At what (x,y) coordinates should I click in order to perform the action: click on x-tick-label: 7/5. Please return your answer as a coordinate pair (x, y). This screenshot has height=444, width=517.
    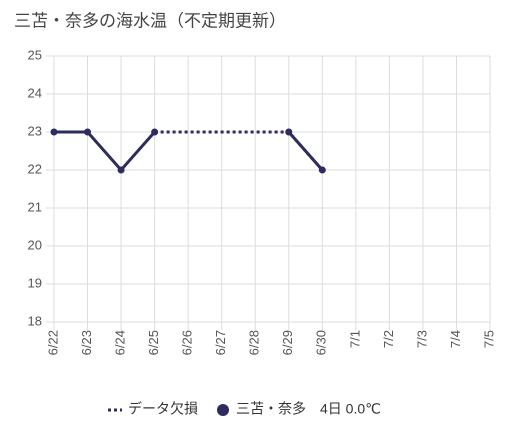
    Looking at the image, I should click on (488, 339).